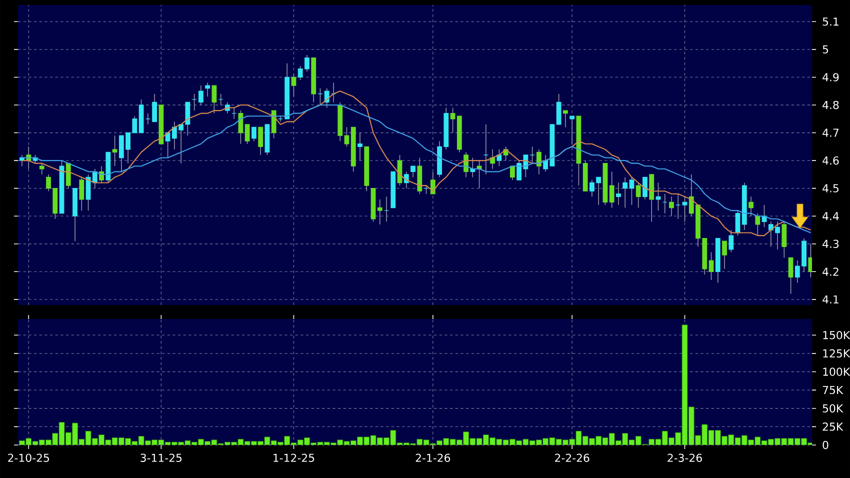 This screenshot has height=478, width=850. What do you see at coordinates (833, 408) in the screenshot?
I see `y-tick-label: 50K` at bounding box center [833, 408].